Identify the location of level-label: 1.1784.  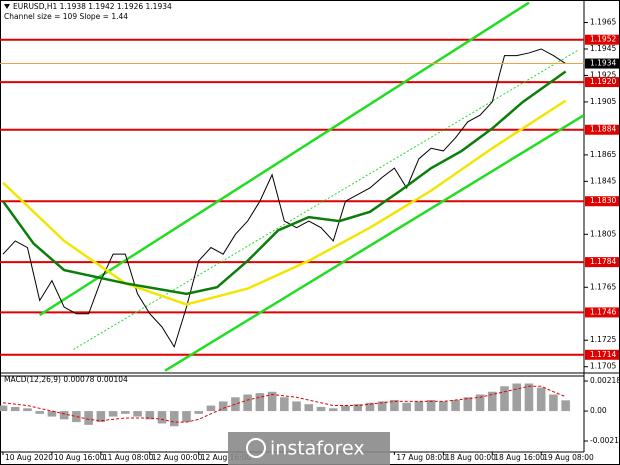
(603, 261).